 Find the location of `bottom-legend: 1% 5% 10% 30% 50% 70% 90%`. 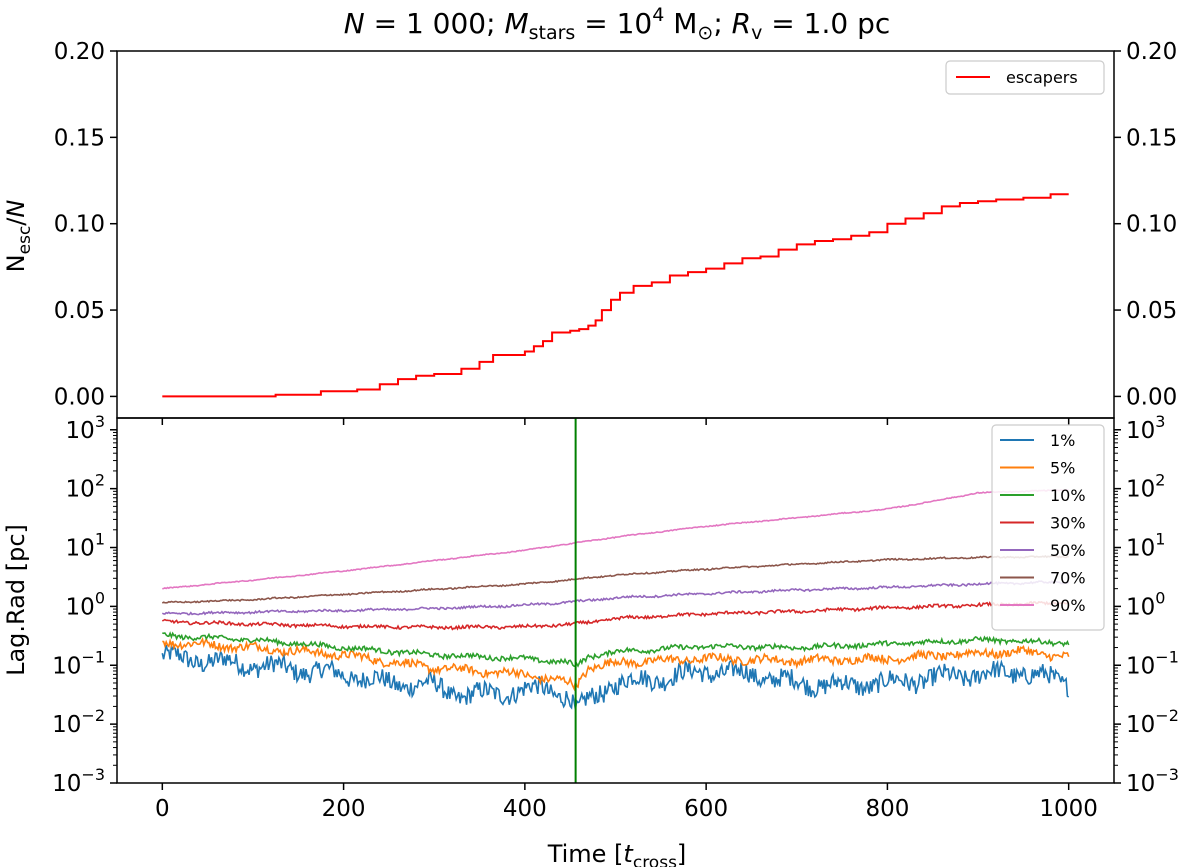

bottom-legend: 1% 5% 10% 30% 50% 70% 90% is located at coordinates (1048, 527).